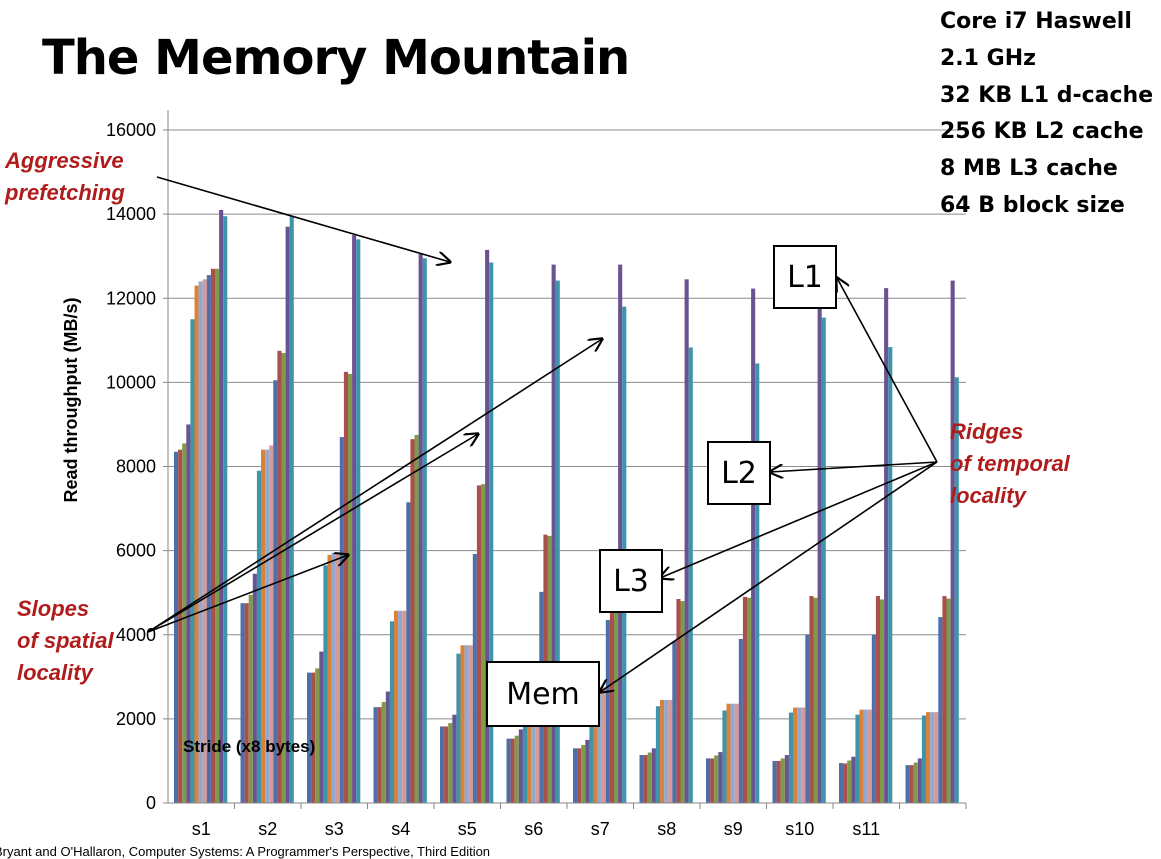 The image size is (1161, 859). Describe the element at coordinates (799, 519) in the screenshot. I see `arrow-ridge-l3` at that location.